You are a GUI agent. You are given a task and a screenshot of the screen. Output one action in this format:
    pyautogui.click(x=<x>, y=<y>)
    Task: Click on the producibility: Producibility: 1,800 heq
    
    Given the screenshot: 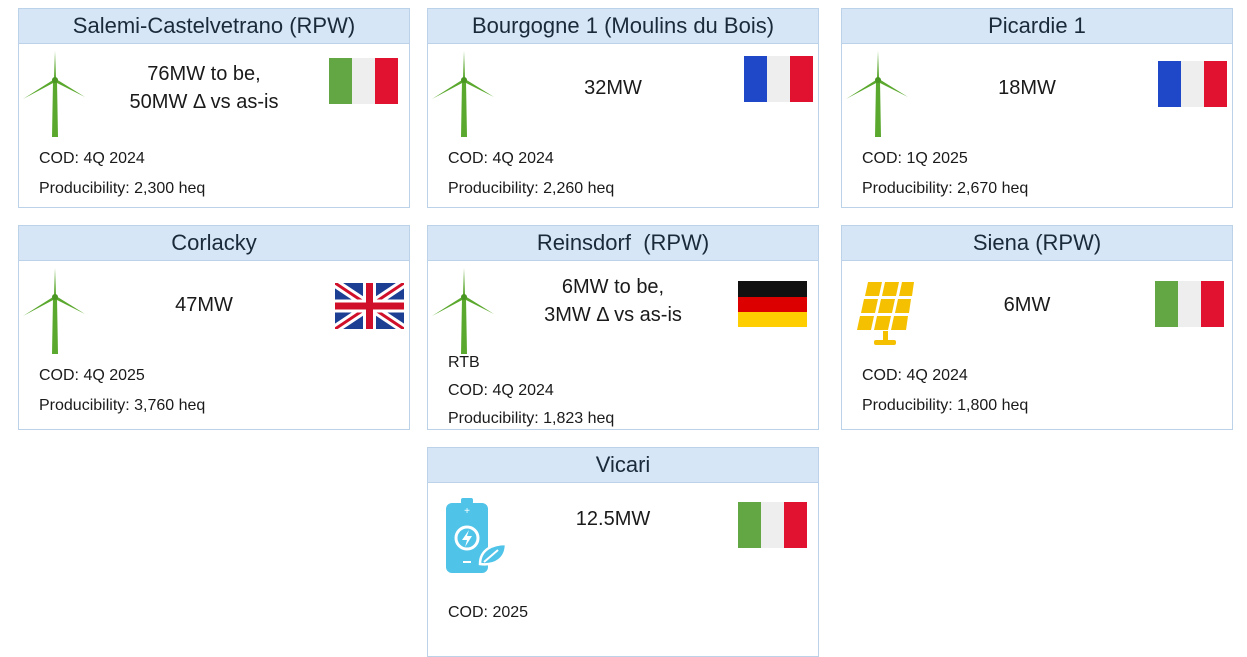 What is the action you would take?
    pyautogui.click(x=945, y=405)
    